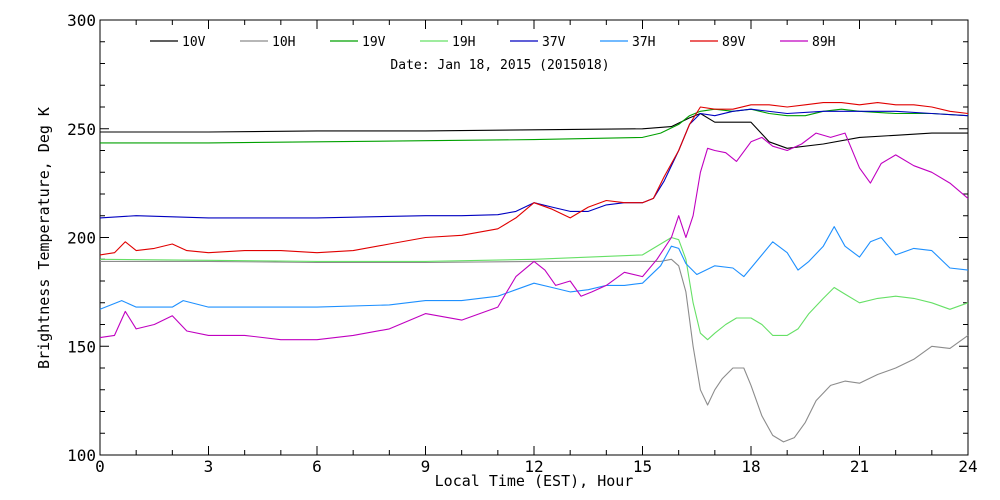 The width and height of the screenshot is (1000, 500). Describe the element at coordinates (81, 20) in the screenshot. I see `y-tick-label: 300` at that location.